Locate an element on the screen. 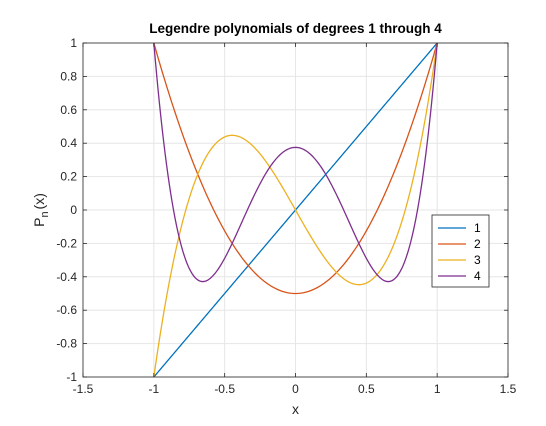 The height and width of the screenshot is (426, 546). x-tick-label: -0.5 is located at coordinates (224, 389).